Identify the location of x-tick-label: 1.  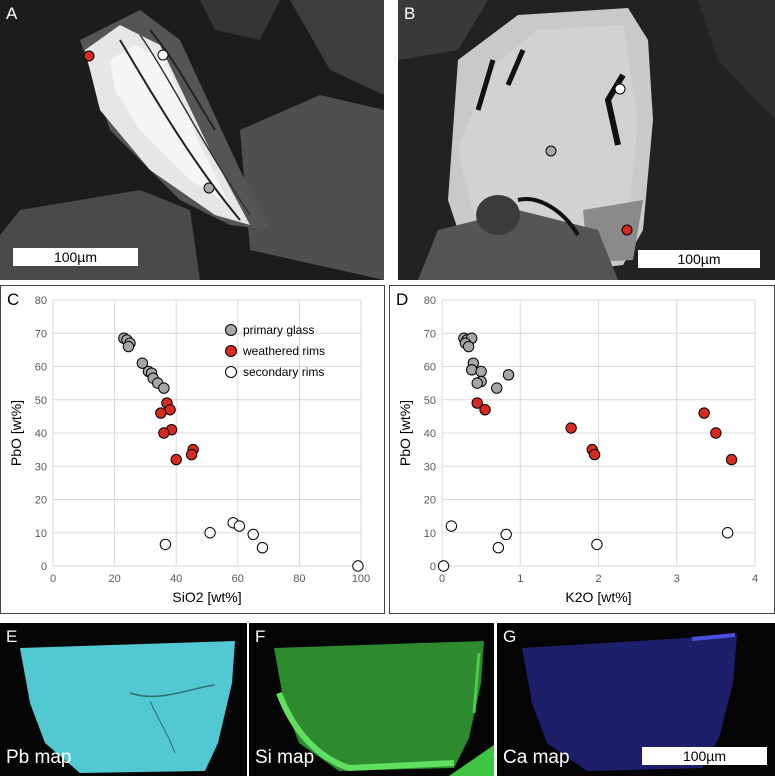
(520, 579).